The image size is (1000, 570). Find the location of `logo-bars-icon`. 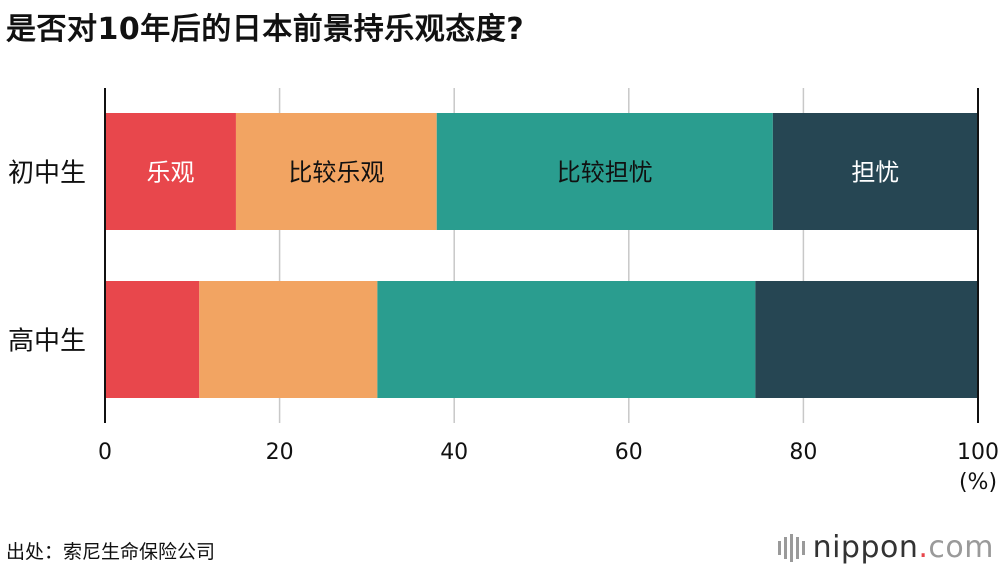

logo-bars-icon is located at coordinates (791, 547).